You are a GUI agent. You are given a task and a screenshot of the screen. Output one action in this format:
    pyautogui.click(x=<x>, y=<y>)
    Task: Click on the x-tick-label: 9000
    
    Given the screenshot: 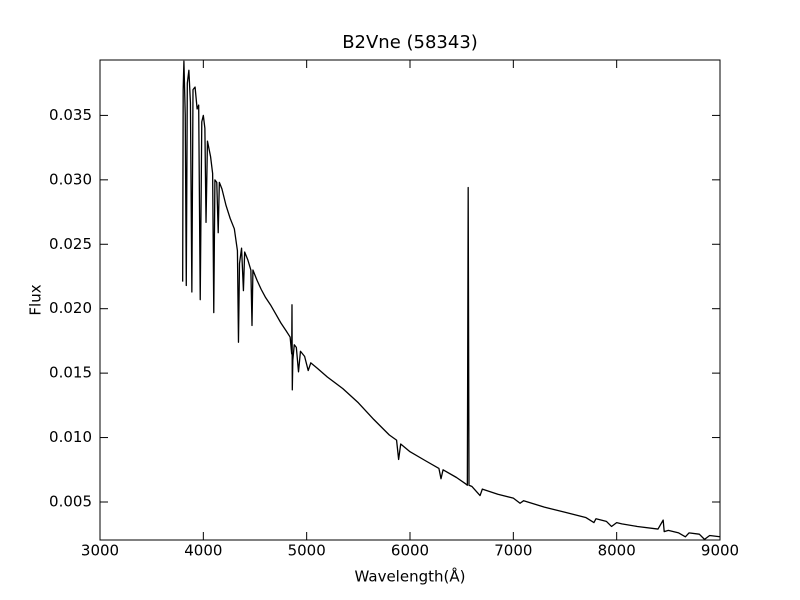 What is the action you would take?
    pyautogui.click(x=720, y=551)
    